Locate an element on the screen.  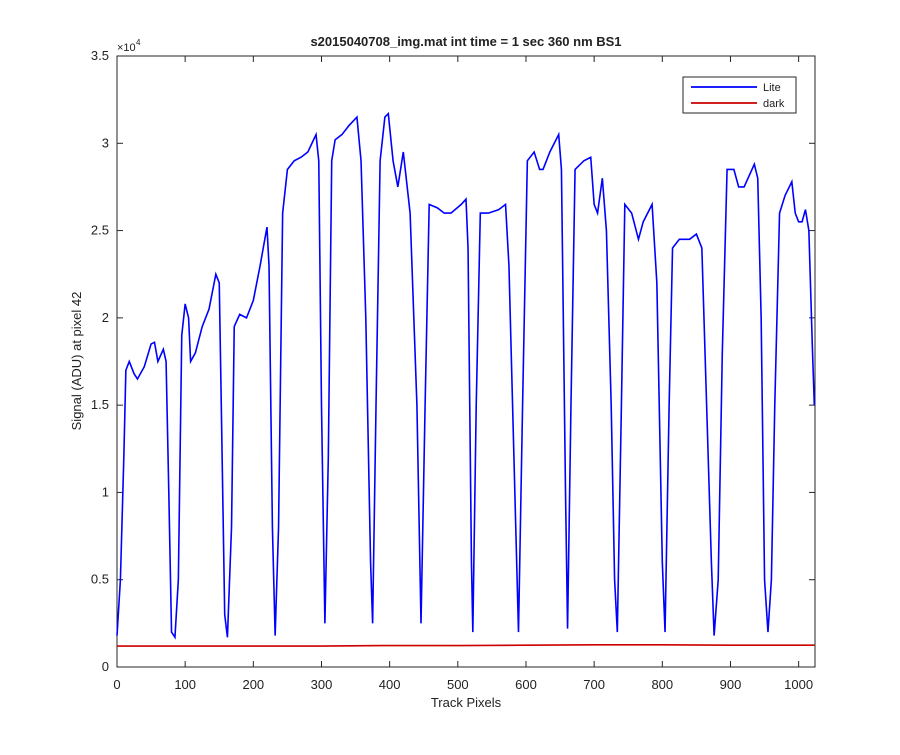
x-tick-label: 400 is located at coordinates (390, 684).